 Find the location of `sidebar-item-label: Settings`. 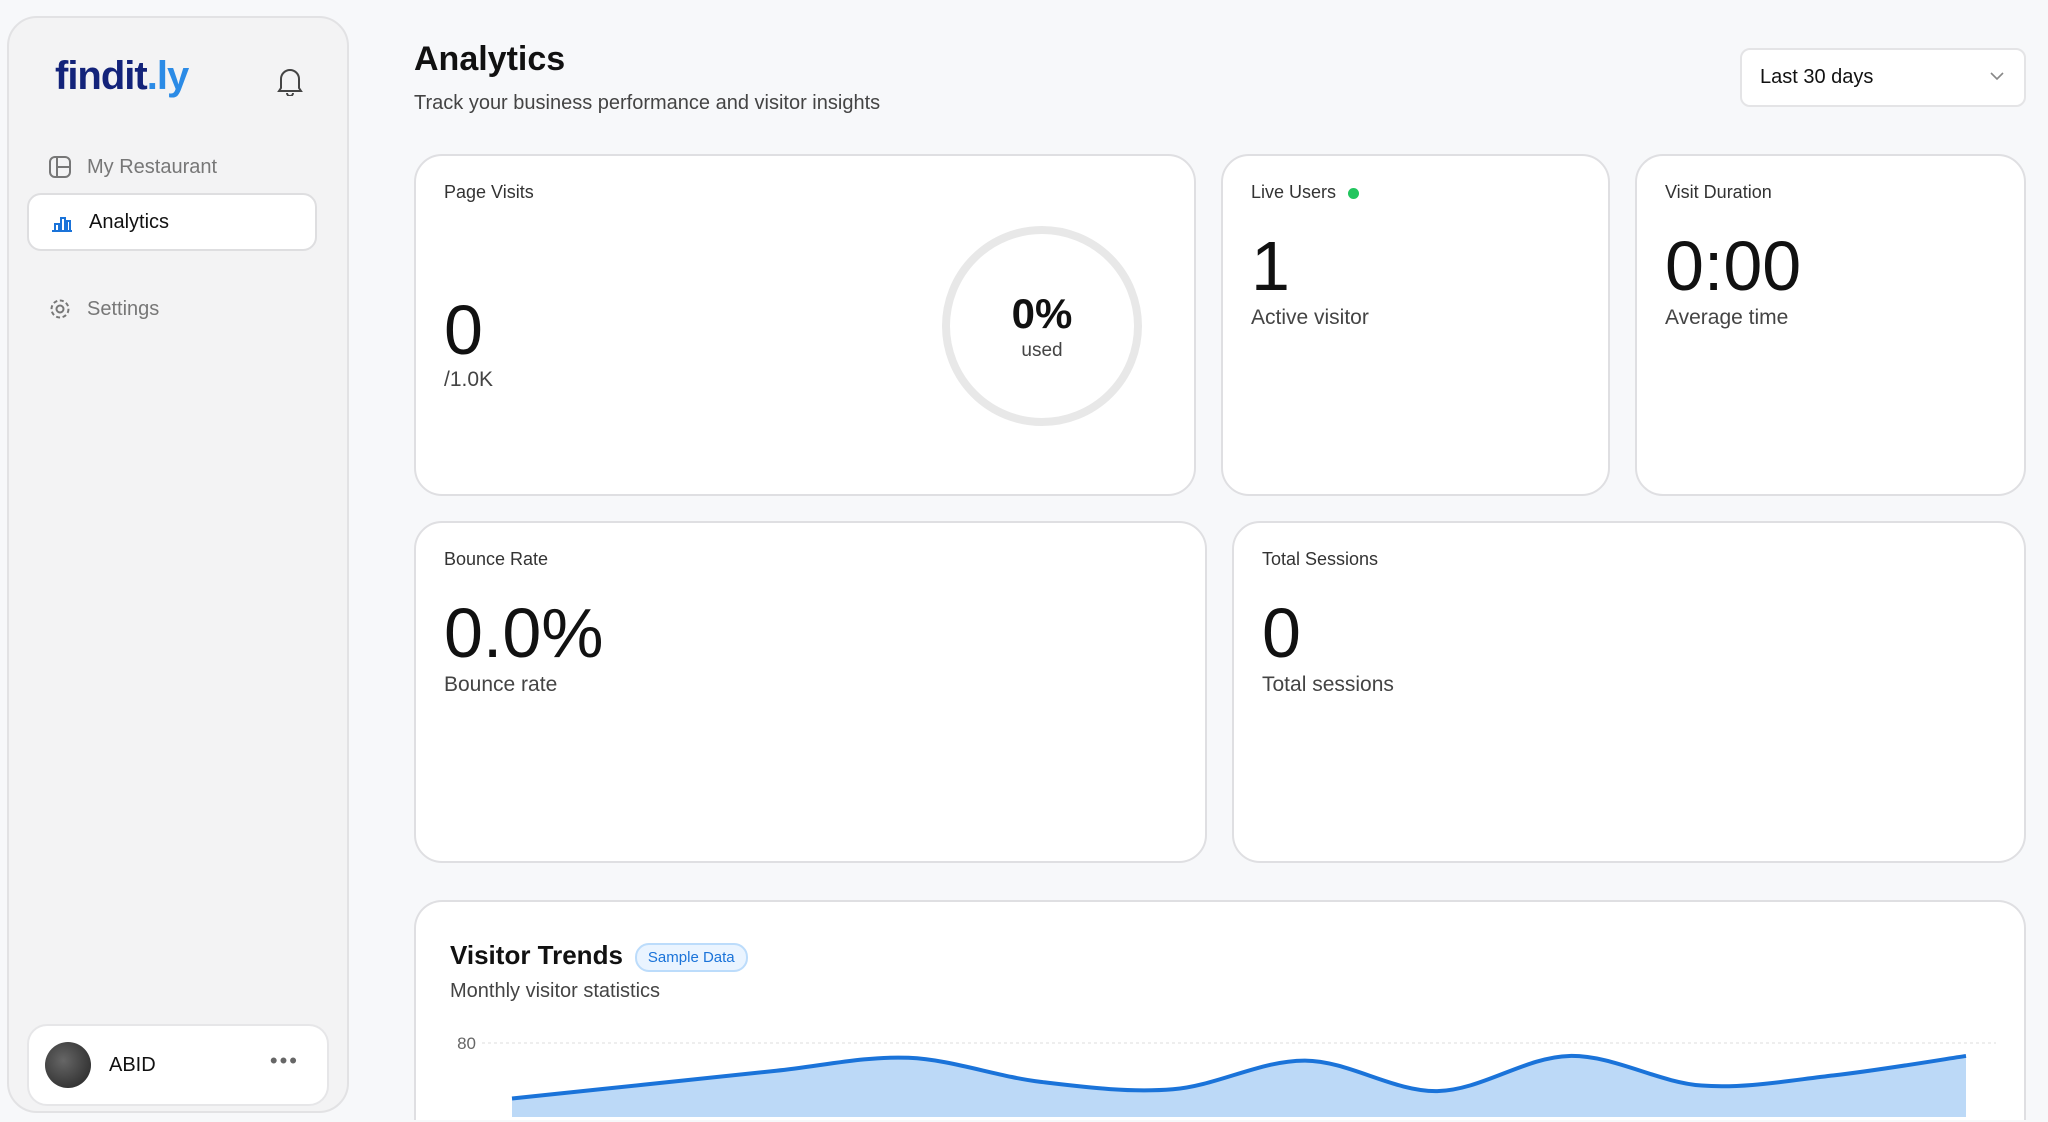

sidebar-item-label: Settings is located at coordinates (123, 308).